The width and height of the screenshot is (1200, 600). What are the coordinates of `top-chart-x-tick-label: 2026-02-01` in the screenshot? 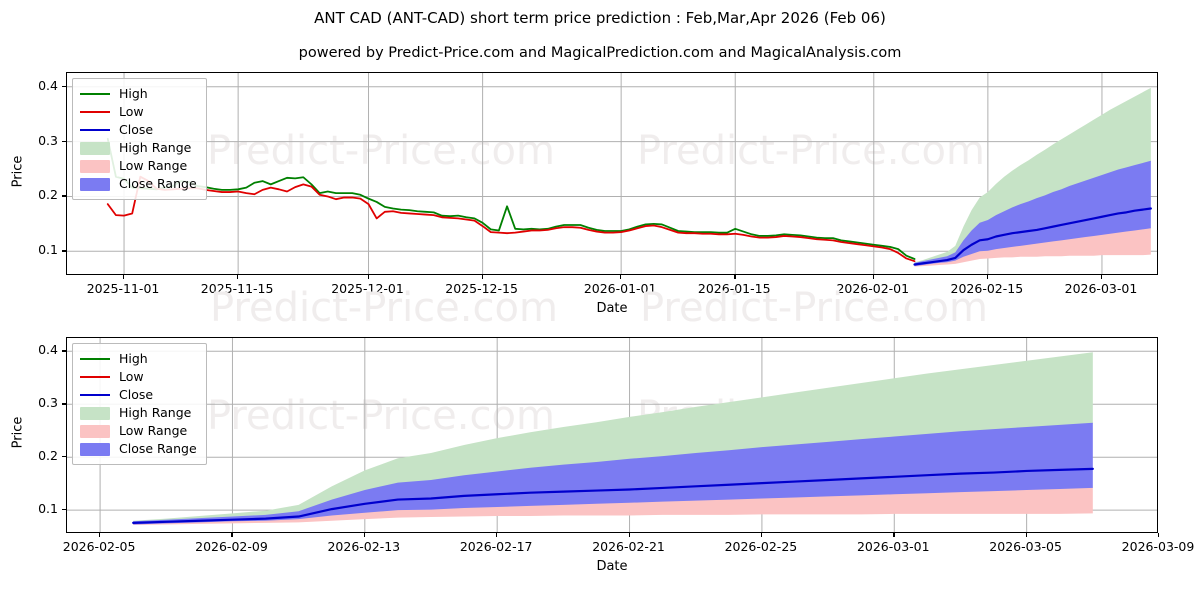 It's located at (873, 288).